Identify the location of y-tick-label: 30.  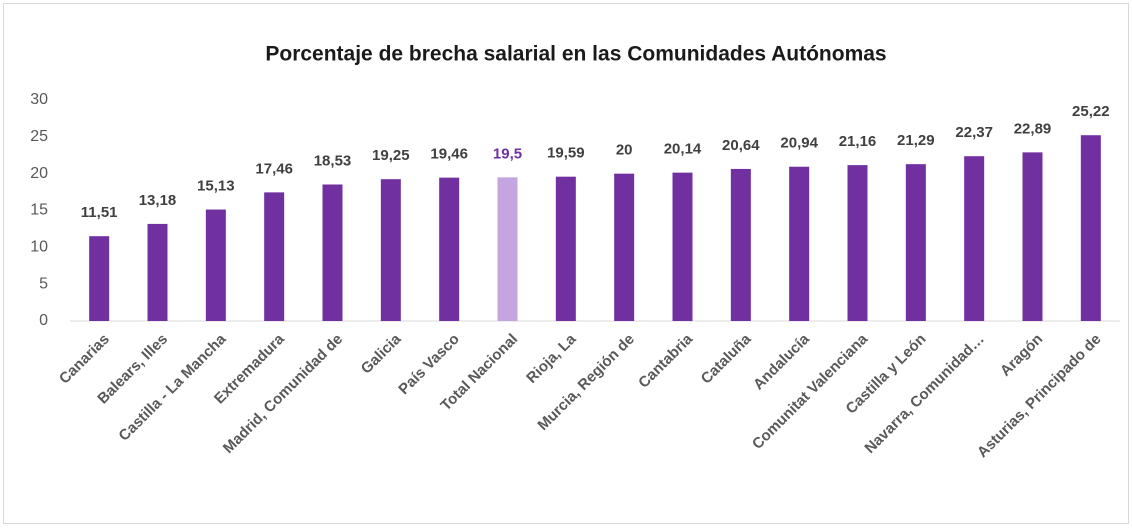
(39, 99).